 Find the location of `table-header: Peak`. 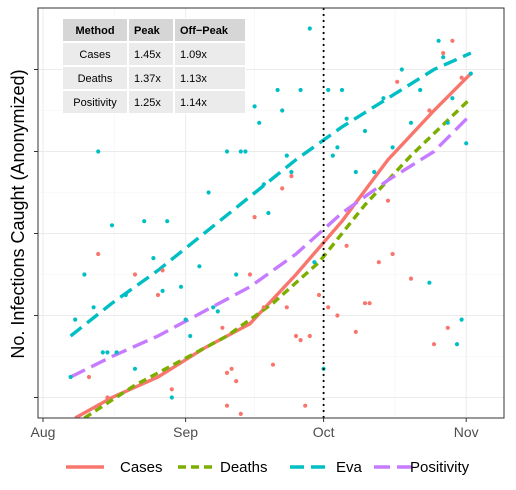

table-header: Peak is located at coordinates (147, 31).